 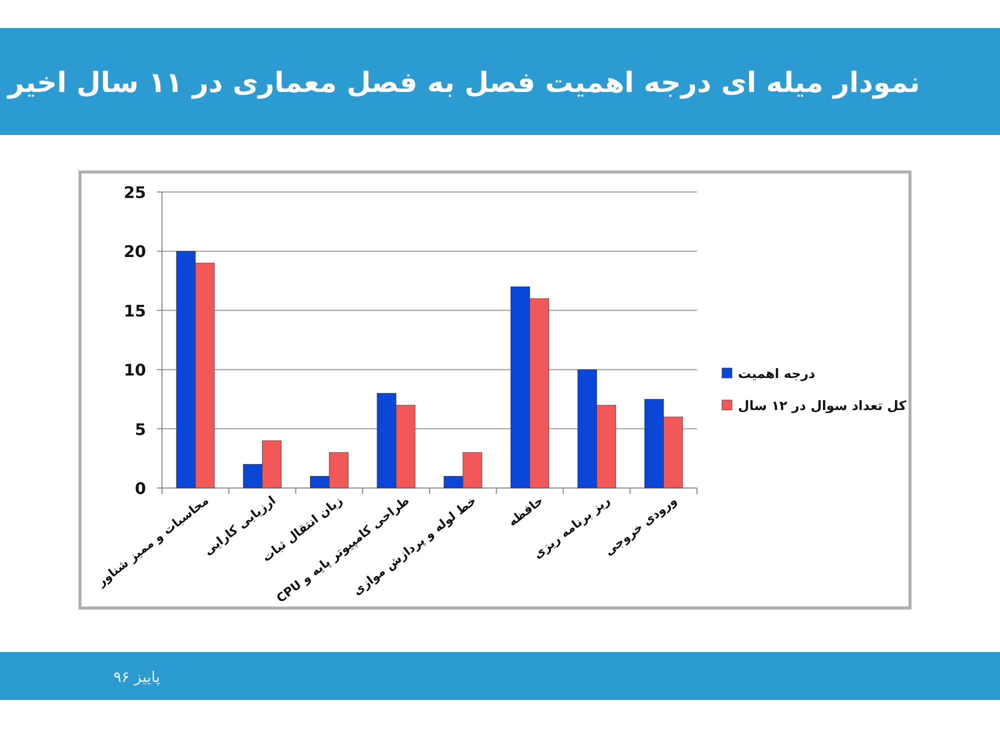 What do you see at coordinates (136, 677) in the screenshot?
I see `annotation: پاییز ۹۶` at bounding box center [136, 677].